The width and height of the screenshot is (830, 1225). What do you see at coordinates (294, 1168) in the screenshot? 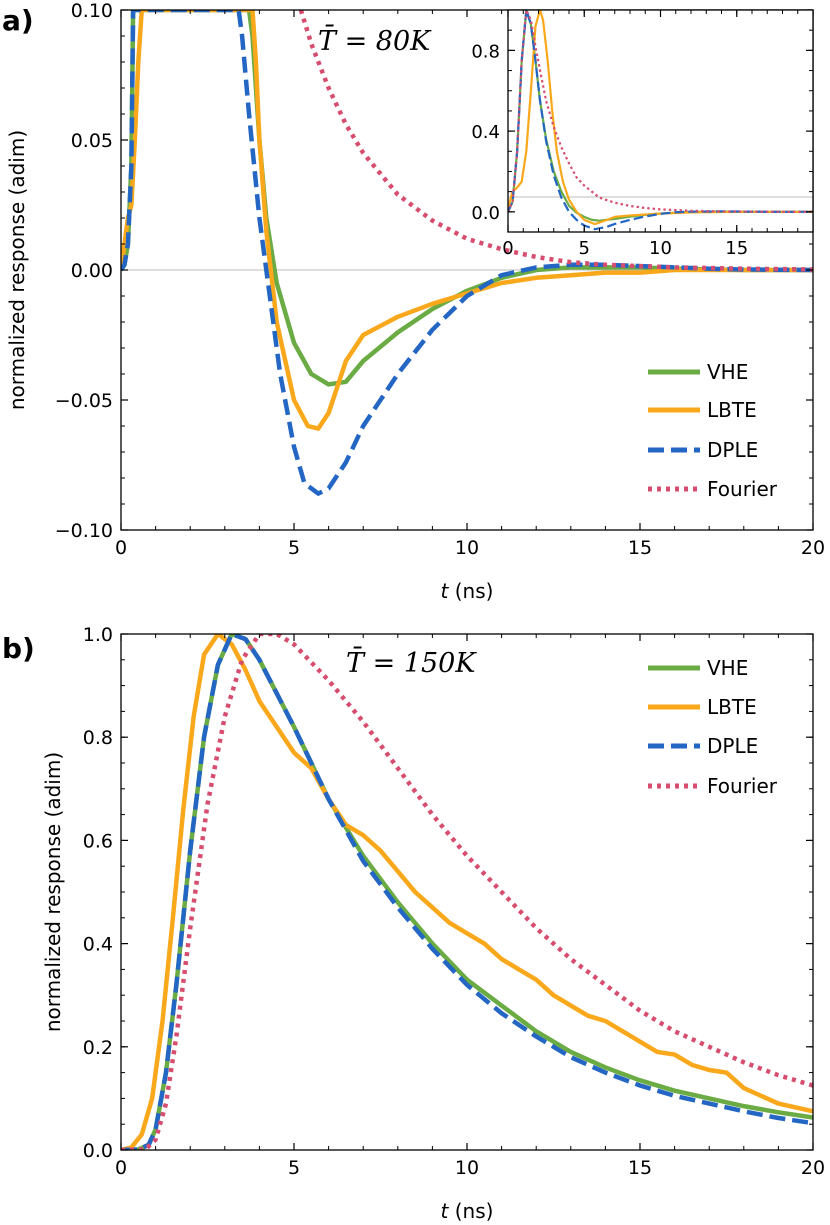
I see `panel-b-xtick-label: 5` at bounding box center [294, 1168].